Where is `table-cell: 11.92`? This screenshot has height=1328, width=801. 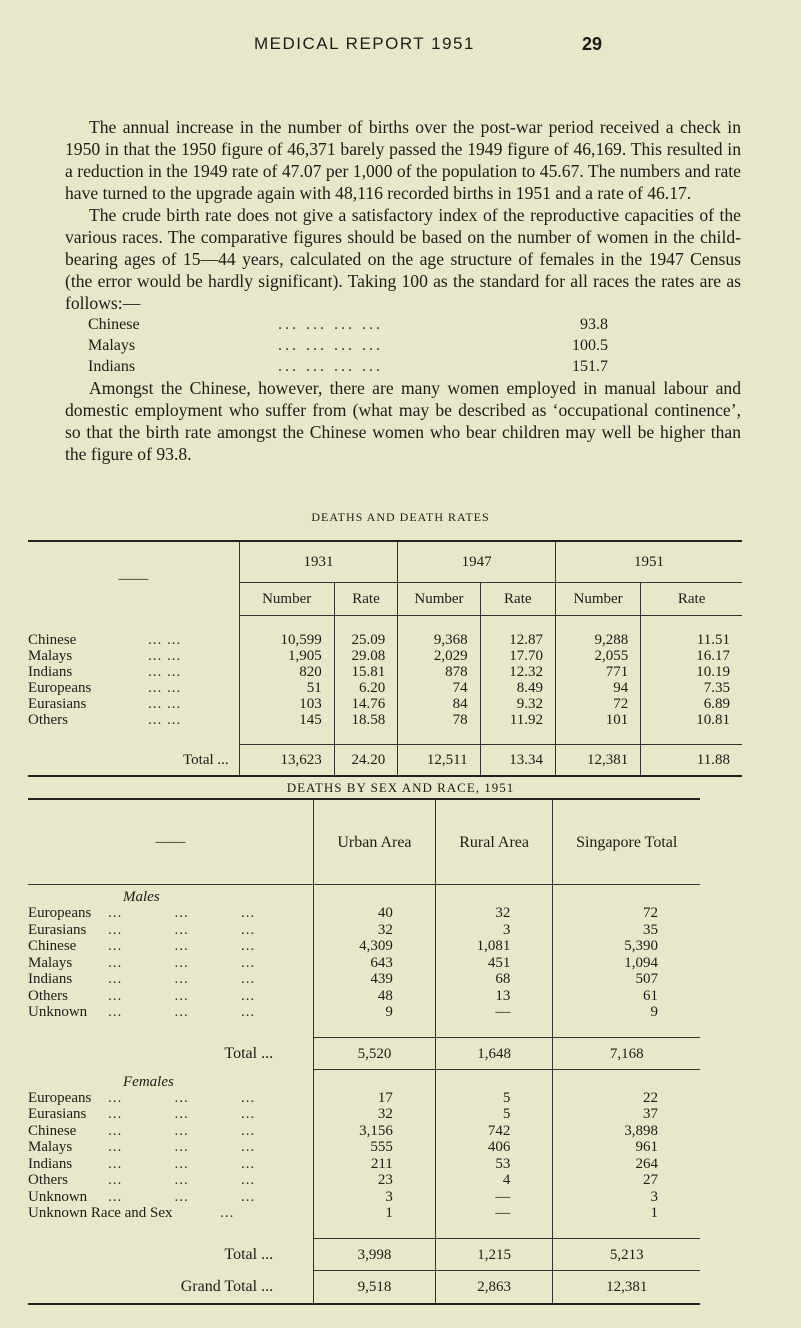
table-cell: 11.92 is located at coordinates (517, 720).